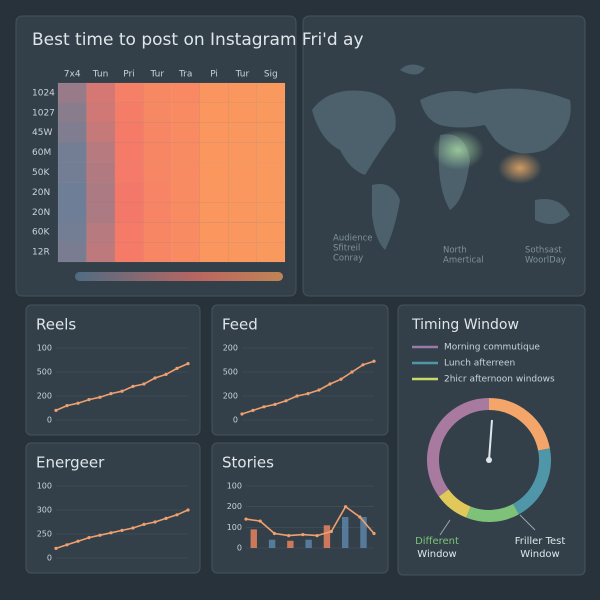 The width and height of the screenshot is (600, 600). Describe the element at coordinates (42, 133) in the screenshot. I see `row-label: 45W` at that location.